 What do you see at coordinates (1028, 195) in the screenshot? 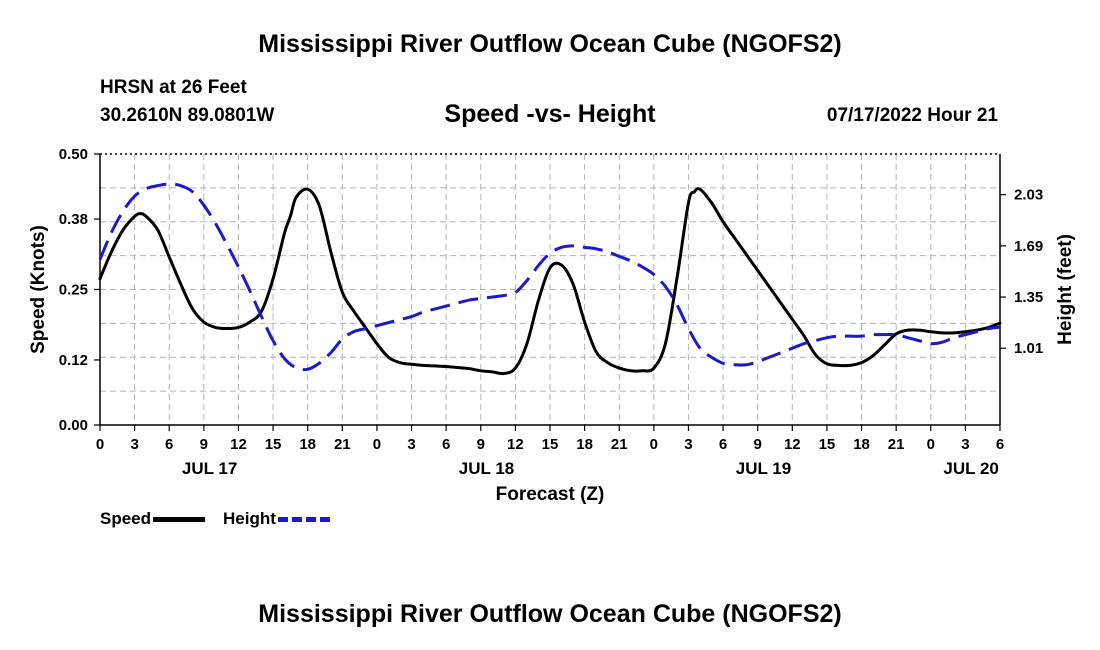
I see `y2-tick-label: 2.03` at bounding box center [1028, 195].